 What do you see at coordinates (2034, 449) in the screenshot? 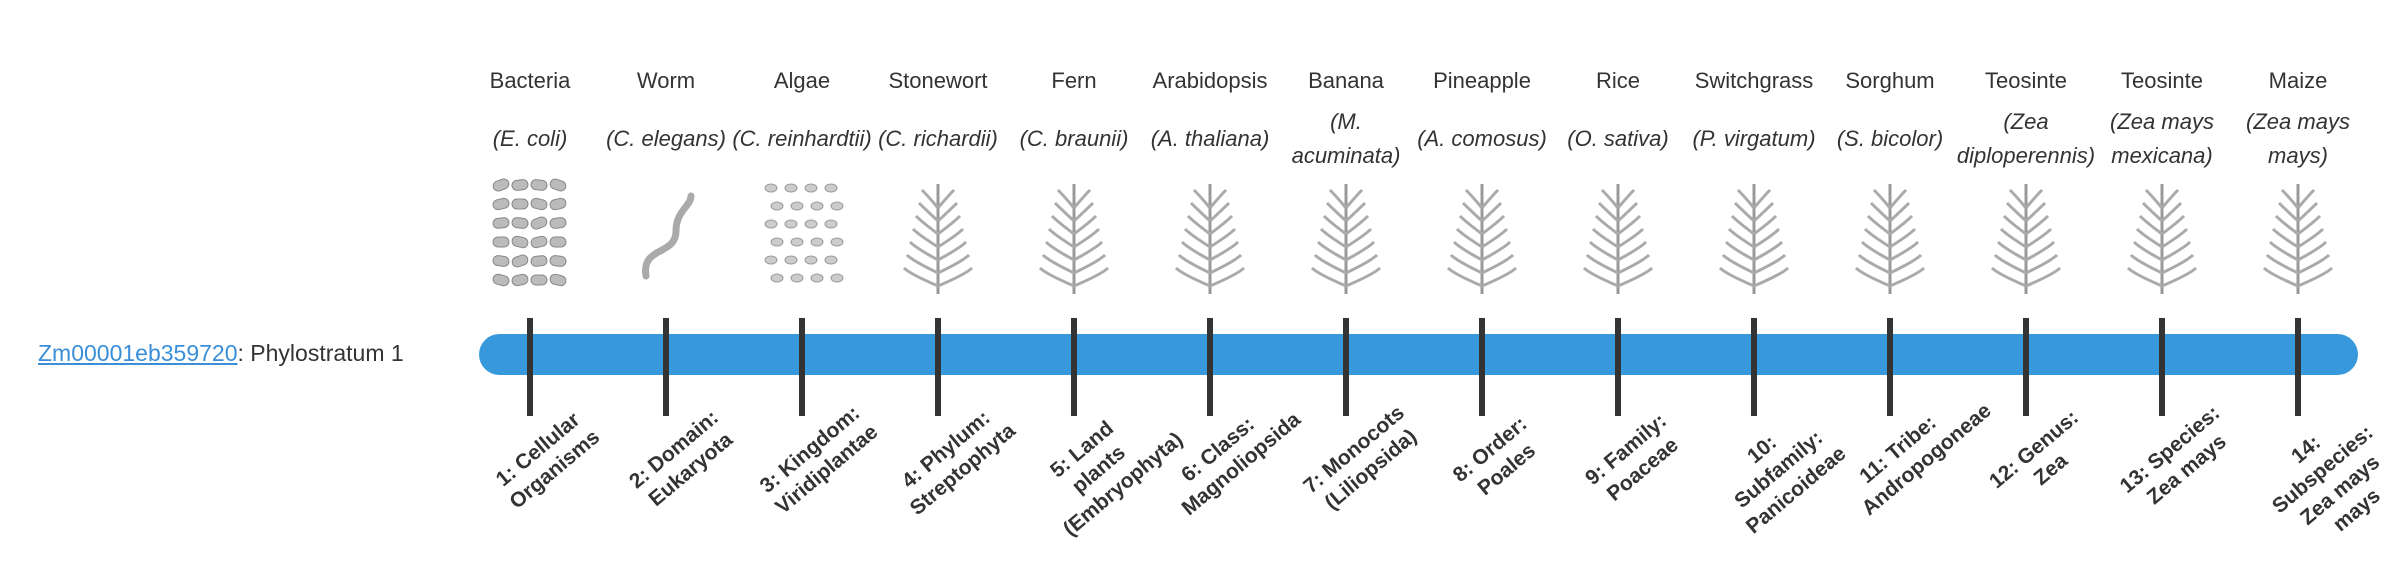
I see `stage-label: 12: Genus: Zea` at bounding box center [2034, 449].